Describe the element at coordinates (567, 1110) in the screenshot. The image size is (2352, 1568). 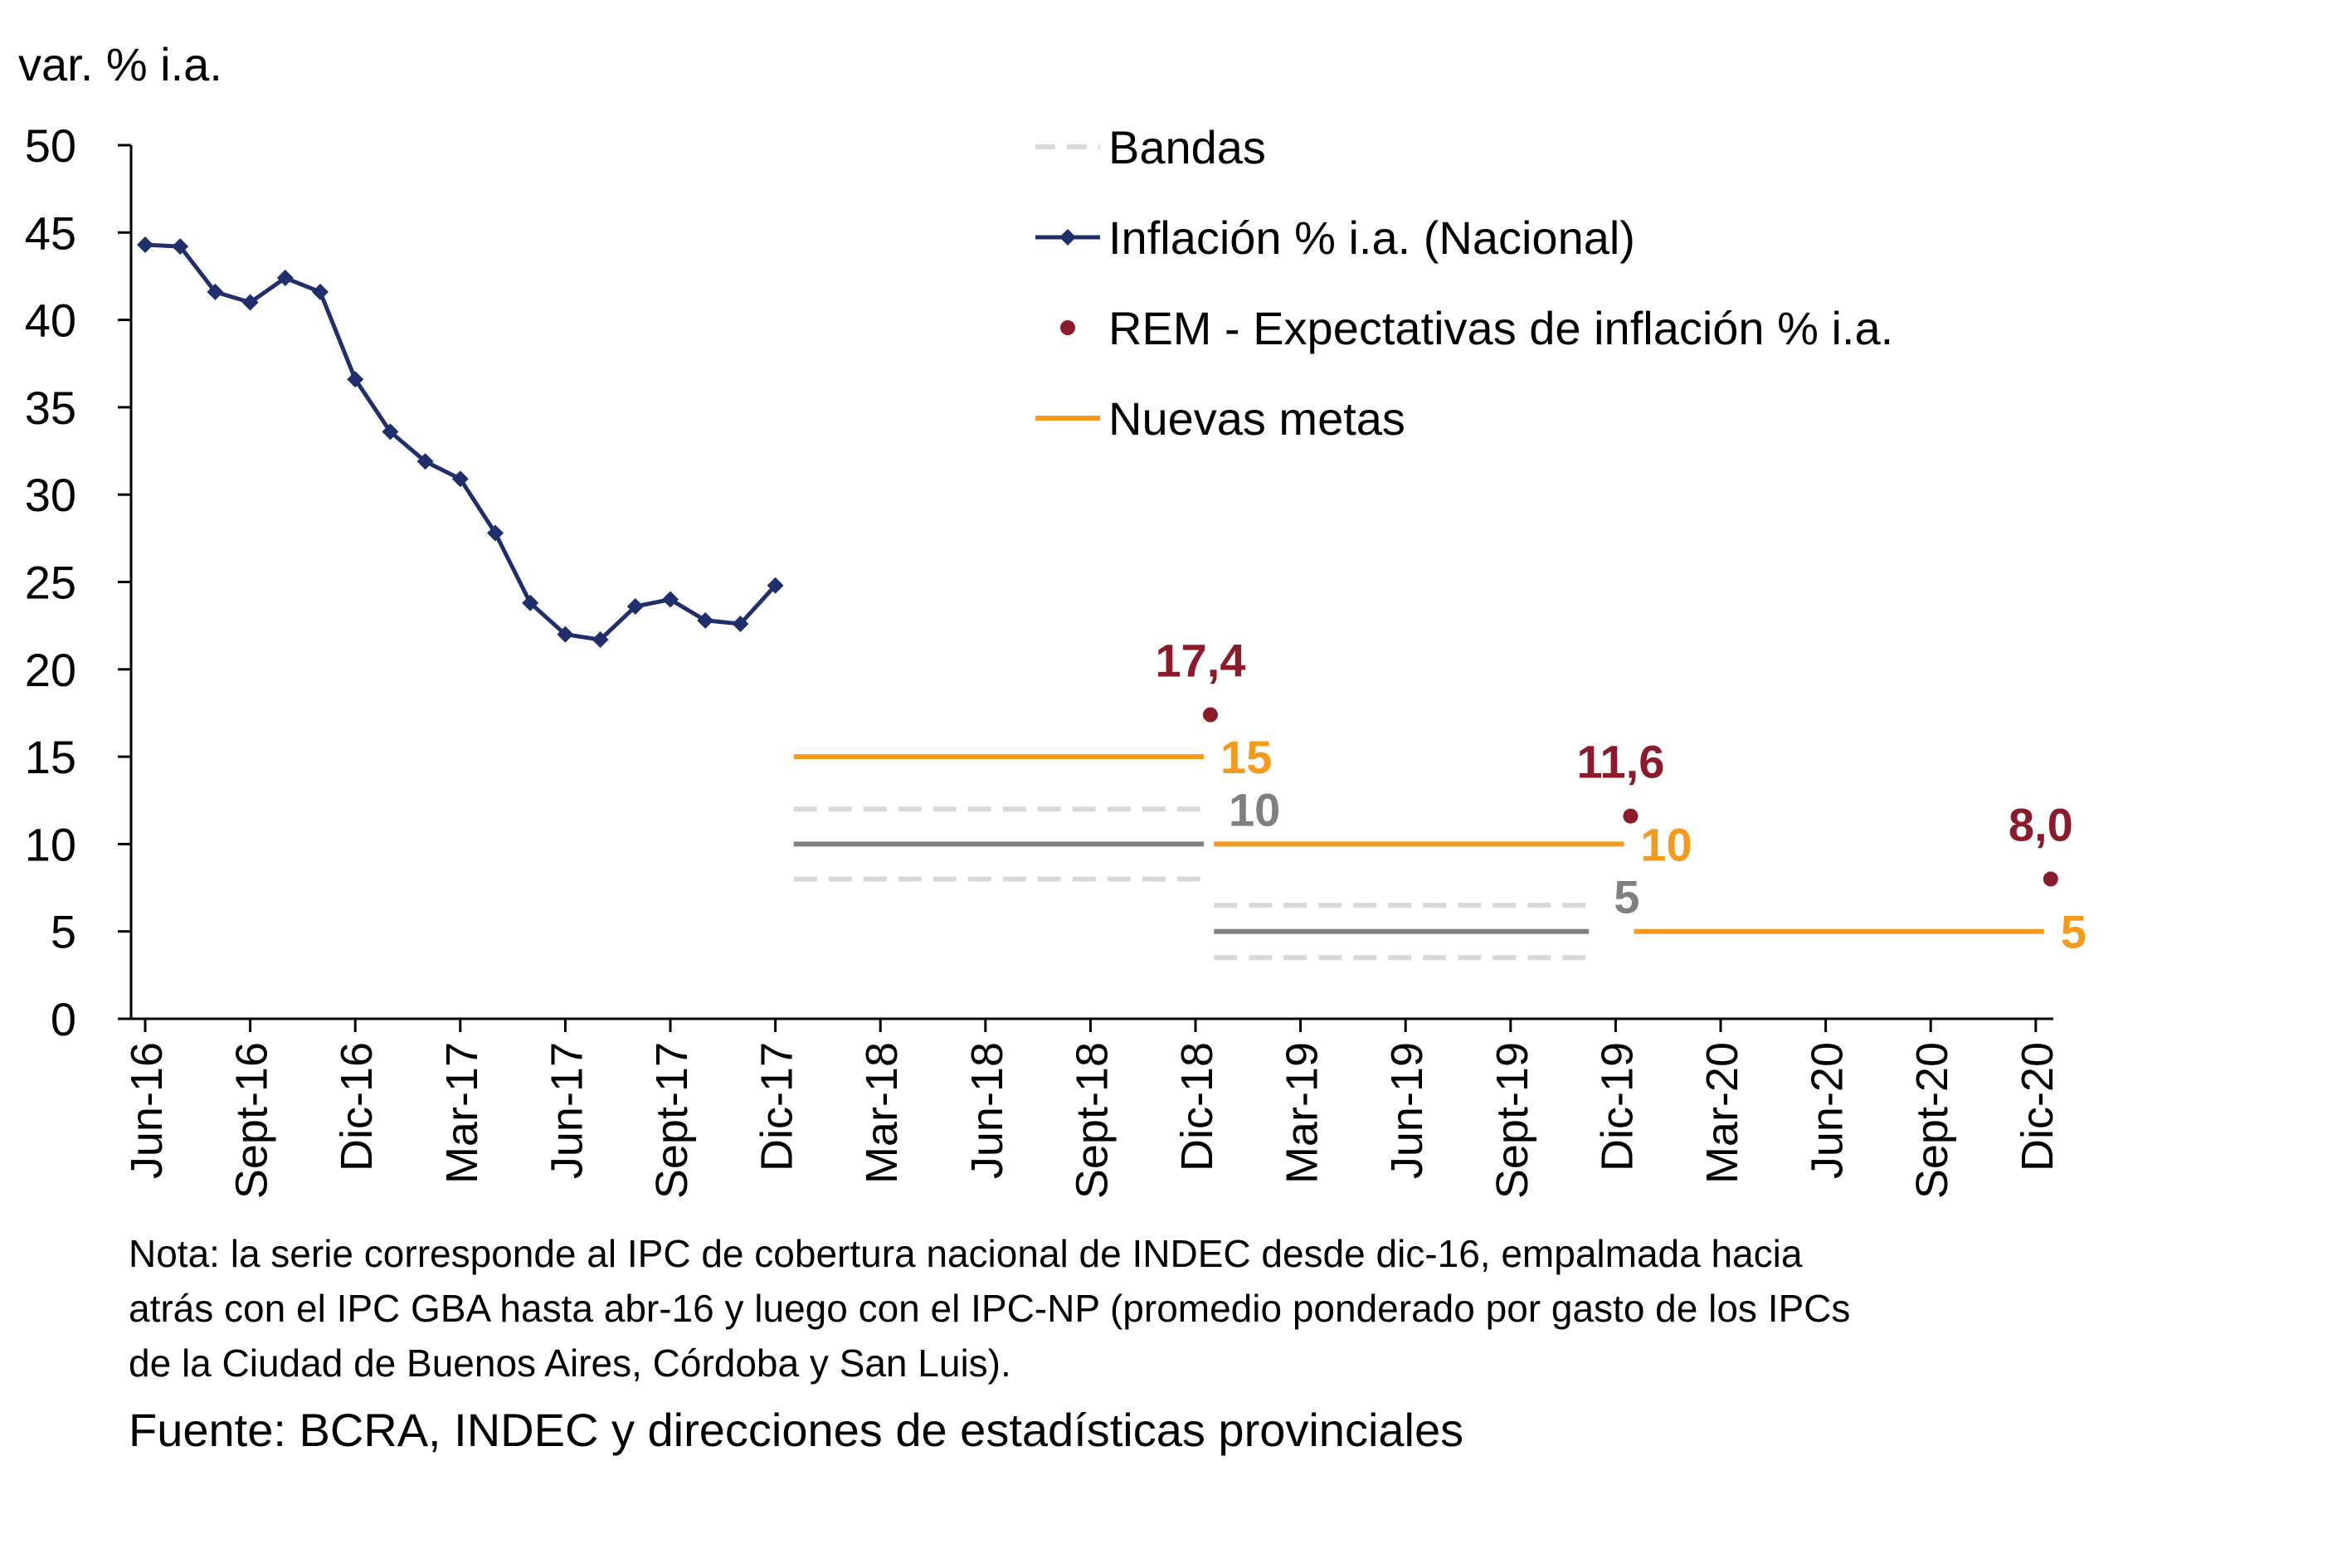
I see `x-tick-label: Jun-17` at that location.